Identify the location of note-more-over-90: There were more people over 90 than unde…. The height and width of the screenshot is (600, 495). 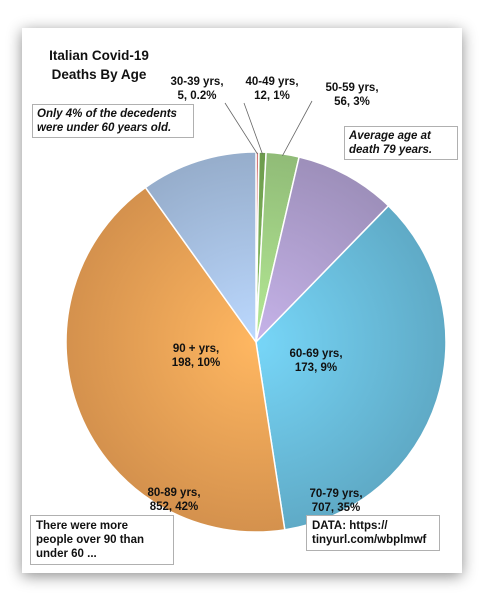
(102, 540).